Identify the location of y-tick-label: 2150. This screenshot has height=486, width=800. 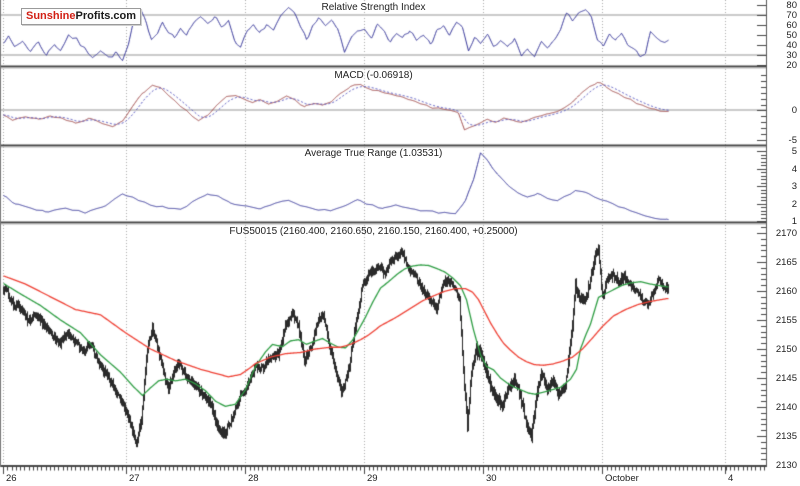
(786, 349).